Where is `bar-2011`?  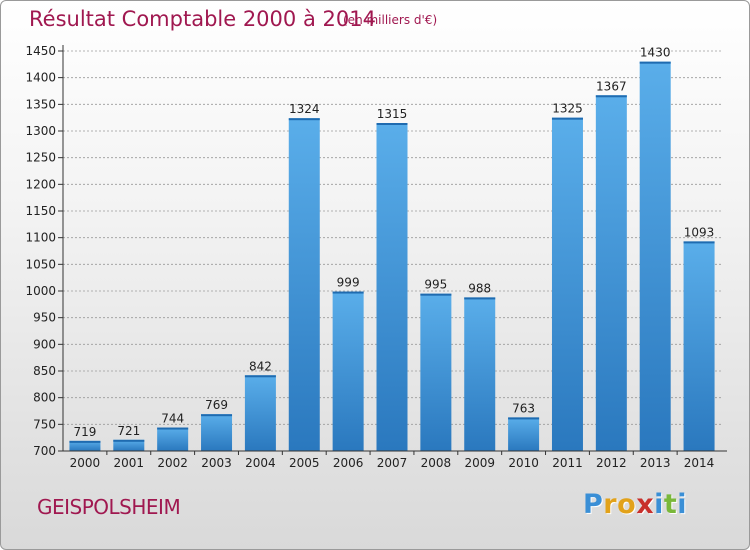
bar-2011 is located at coordinates (567, 284).